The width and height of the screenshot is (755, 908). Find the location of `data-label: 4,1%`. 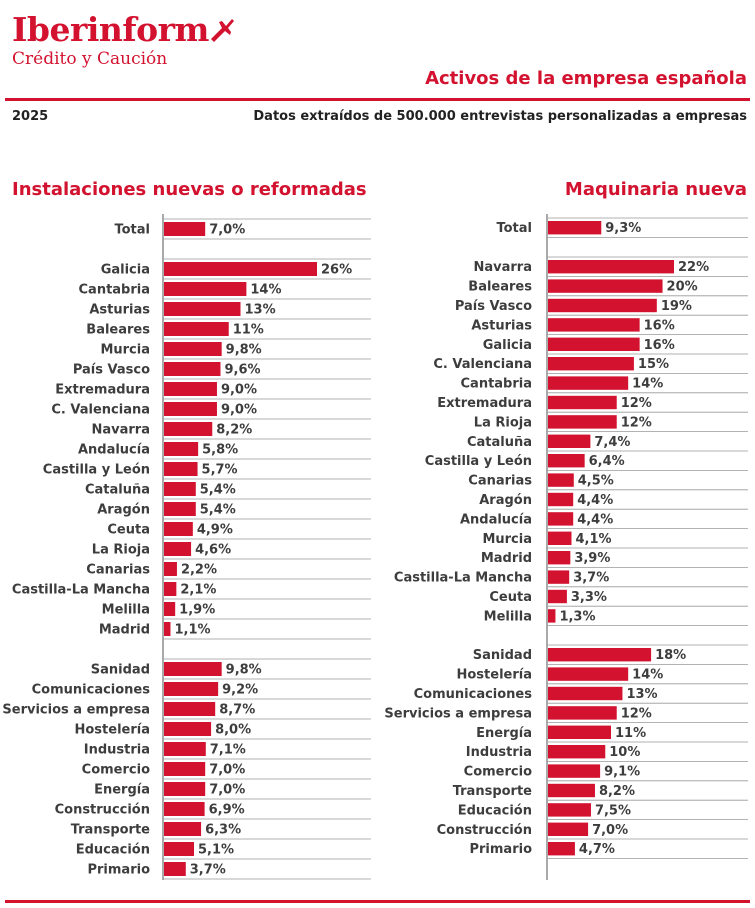

data-label: 4,1% is located at coordinates (593, 539).